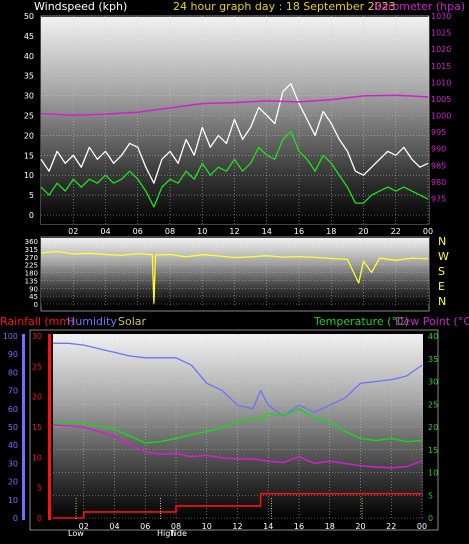  What do you see at coordinates (29, 116) in the screenshot?
I see `wind-y-tick: 25` at bounding box center [29, 116].